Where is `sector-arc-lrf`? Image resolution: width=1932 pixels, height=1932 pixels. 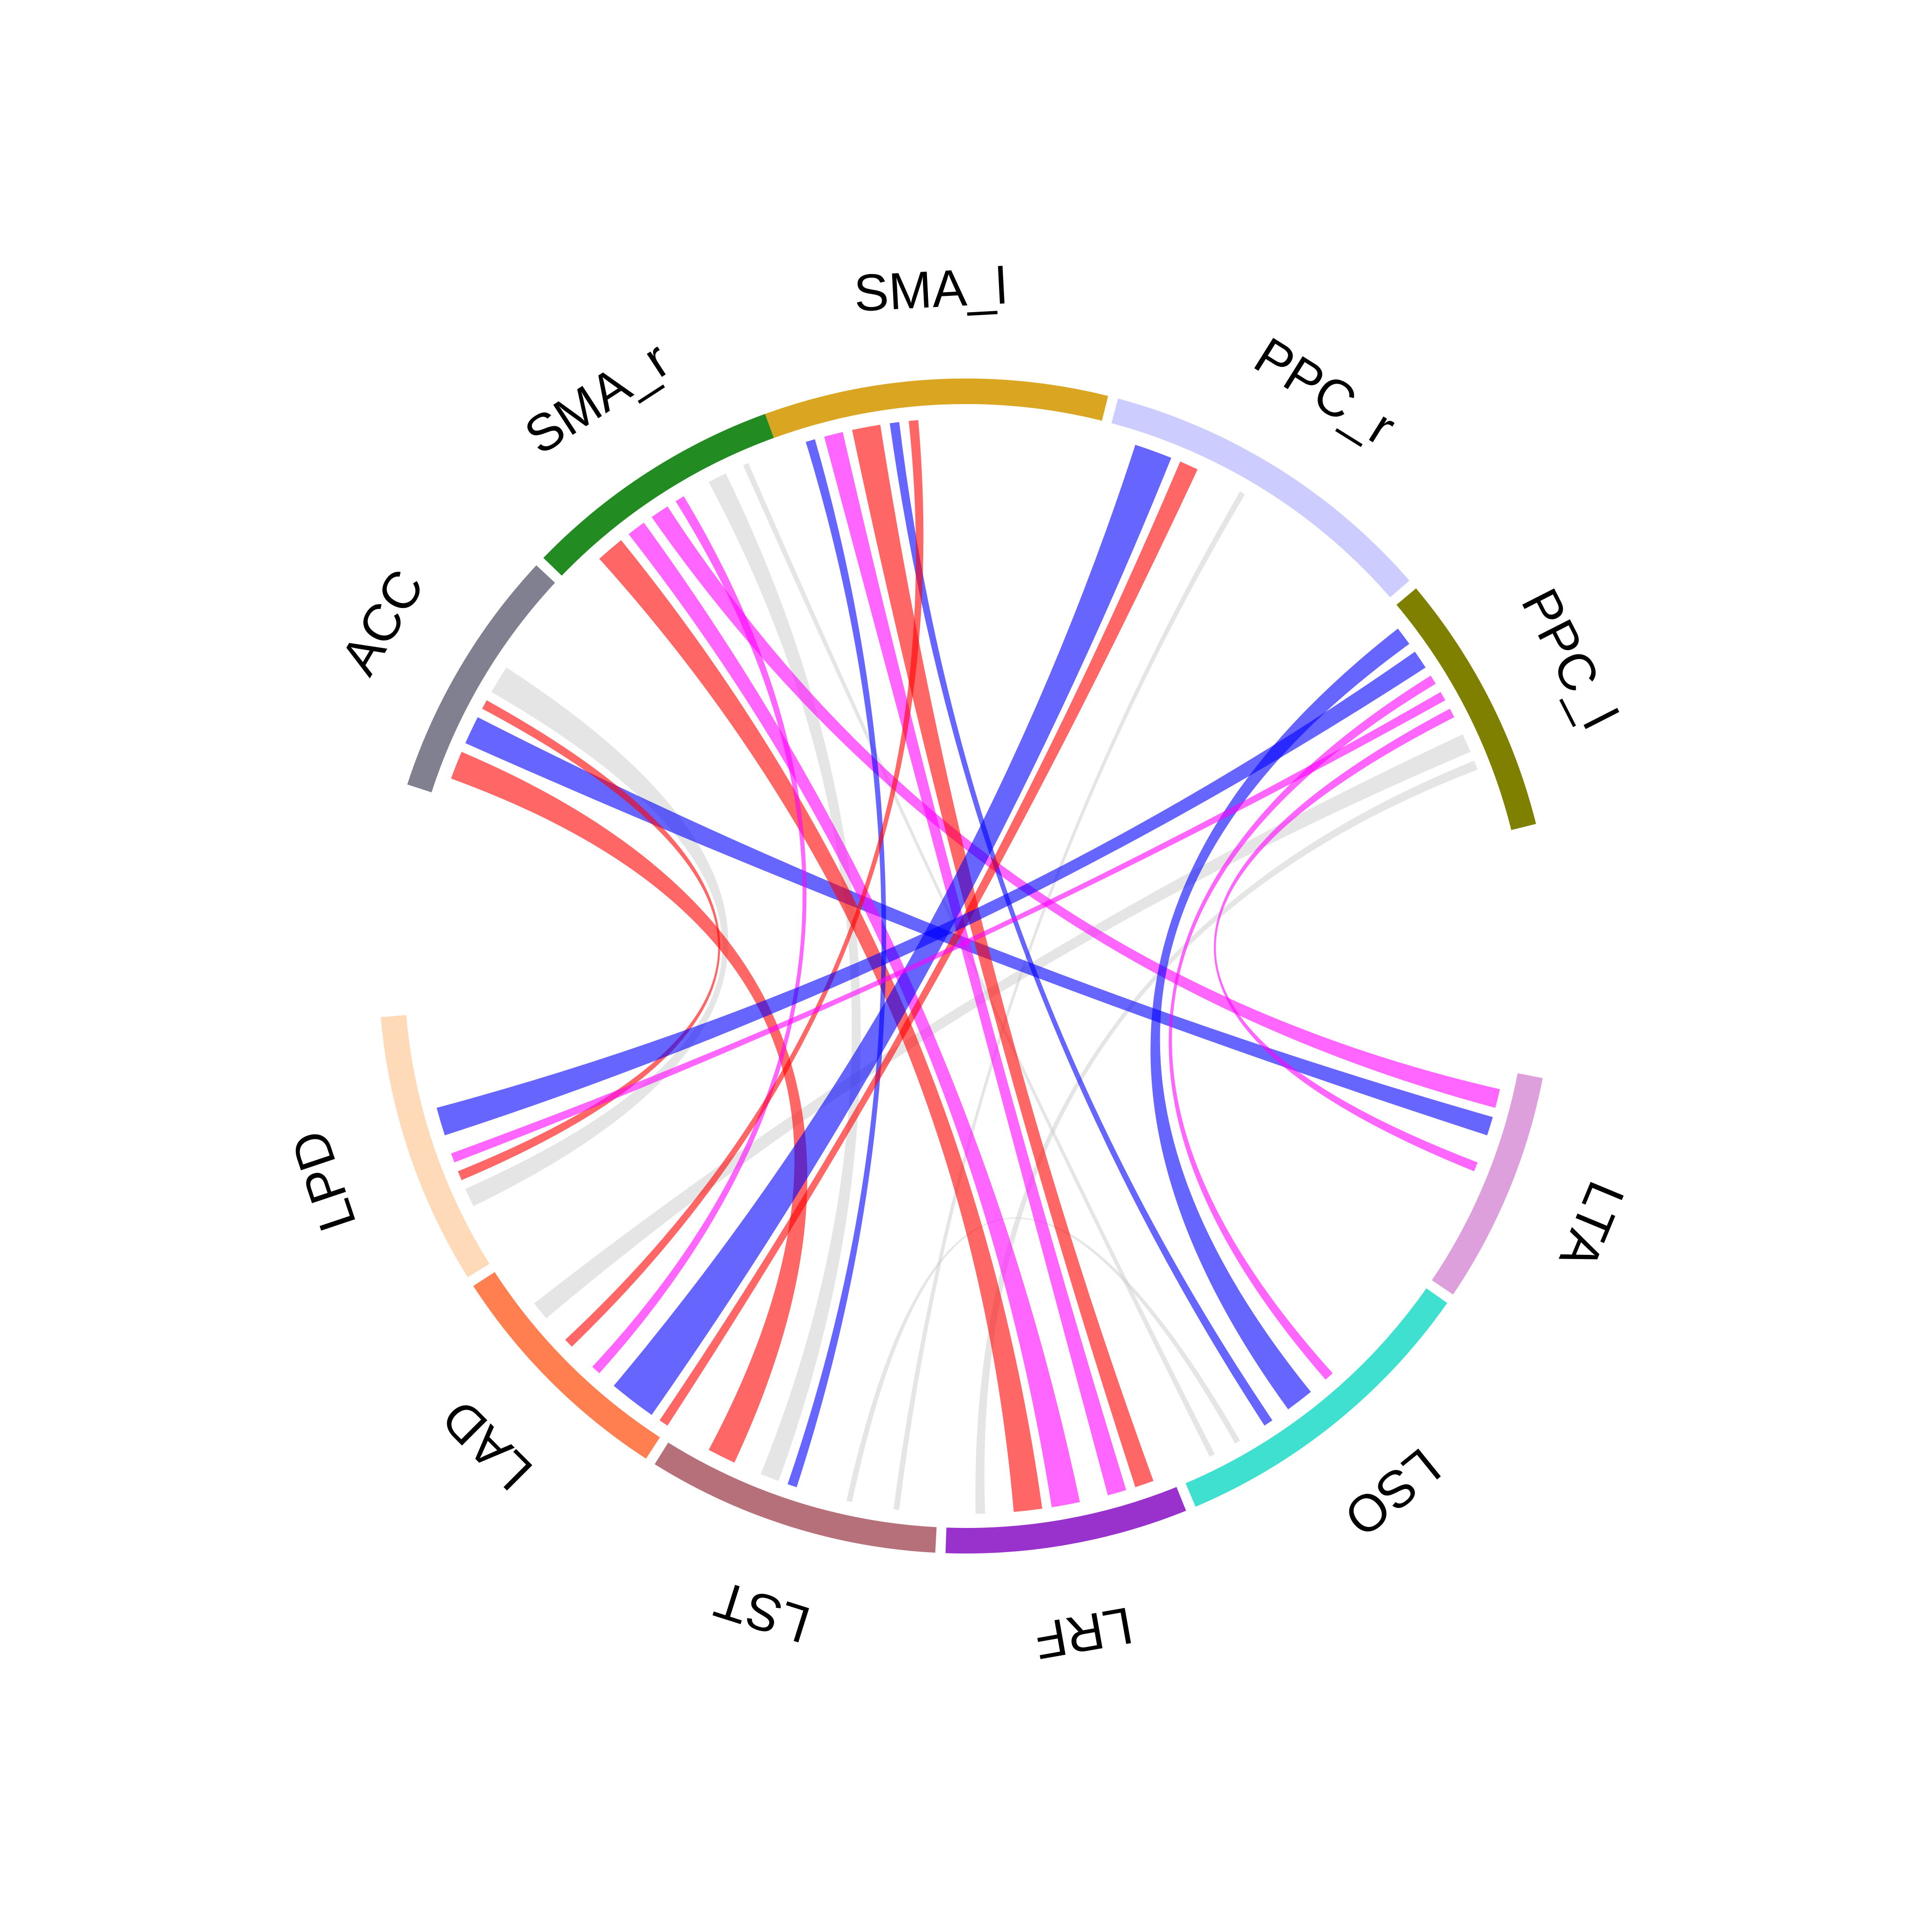 sector-arc-lrf is located at coordinates (1065, 1520).